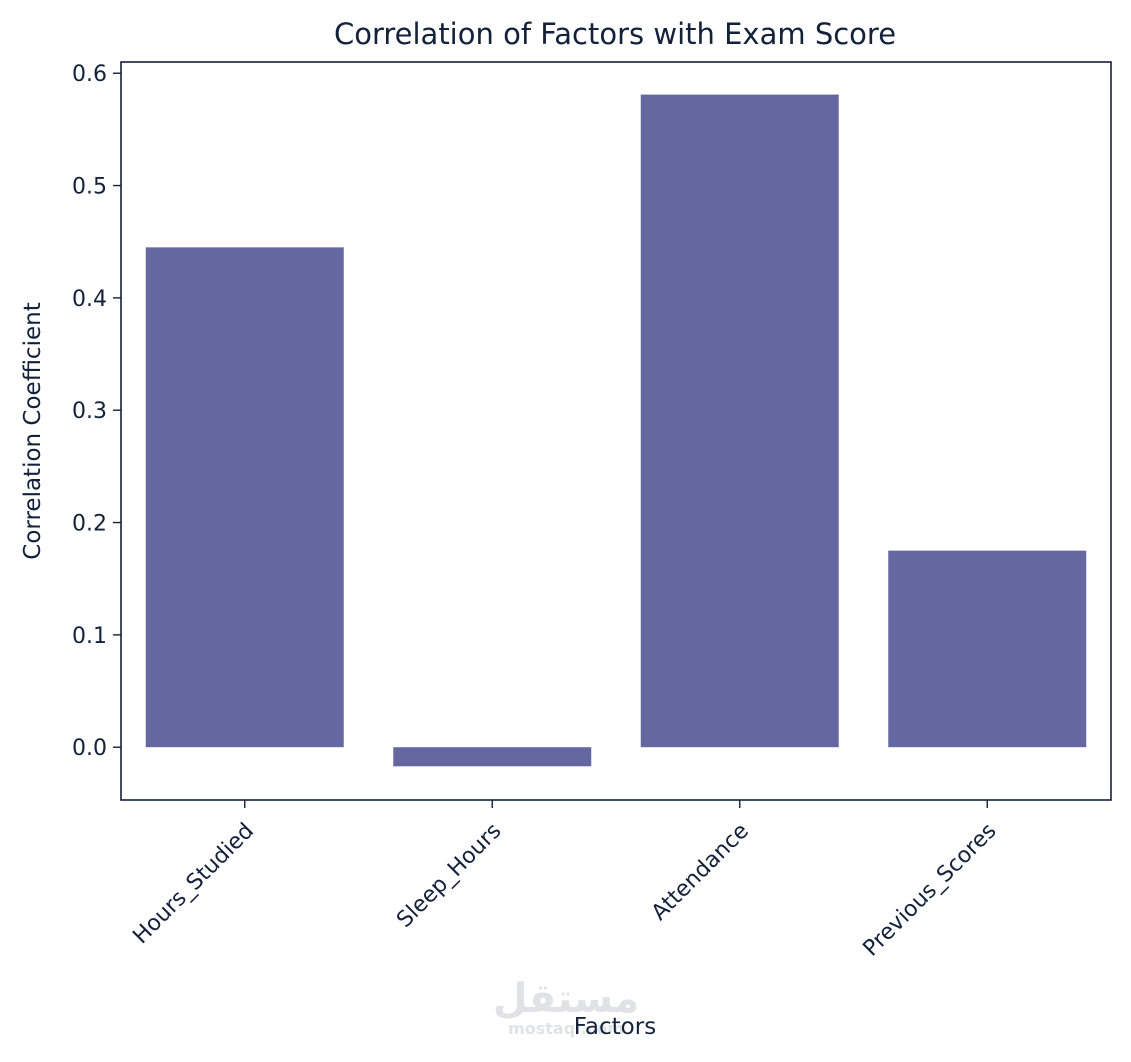  I want to click on x-axis-title: Factors, so click(615, 1027).